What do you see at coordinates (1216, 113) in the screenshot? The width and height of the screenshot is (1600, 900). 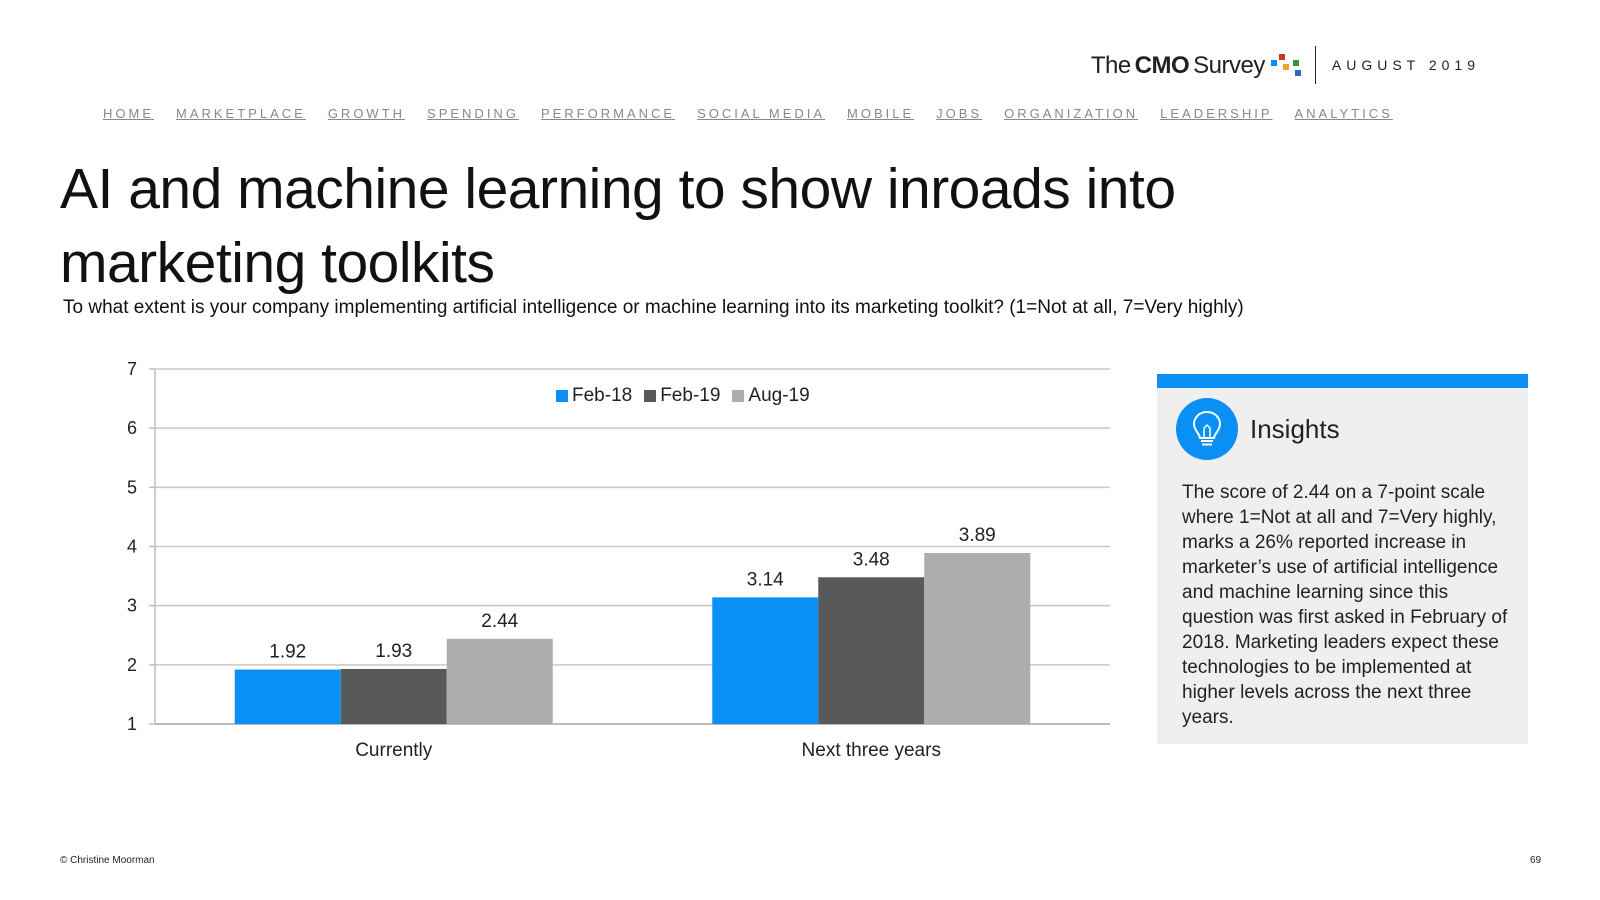 I see `nav-leadership: LEADERSHIP` at bounding box center [1216, 113].